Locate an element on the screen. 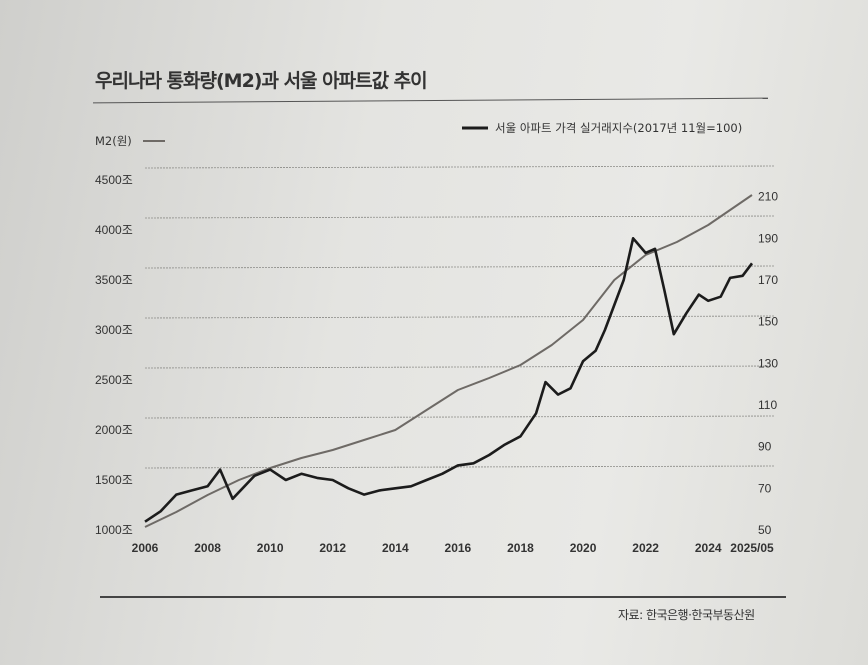 This screenshot has width=868, height=665. left-tick-label: 3500조 is located at coordinates (114, 280).